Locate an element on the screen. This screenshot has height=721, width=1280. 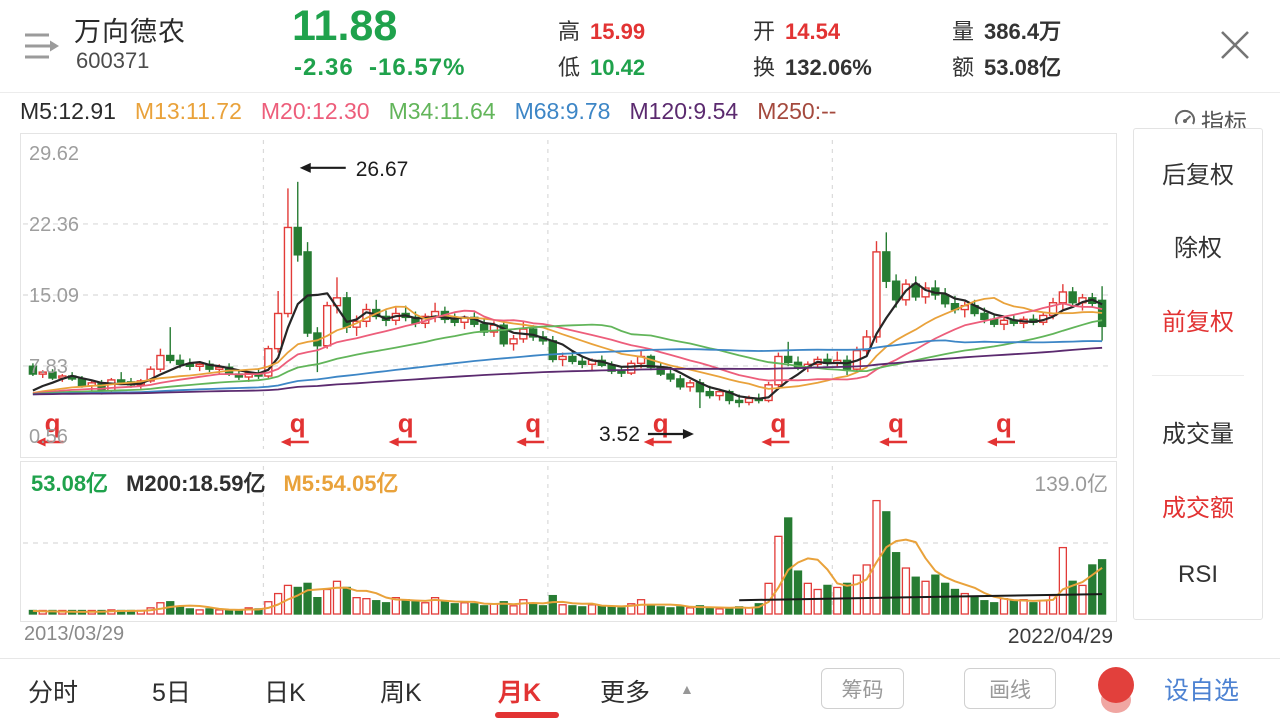
stat-低: 低 10.42 is located at coordinates (601, 66).